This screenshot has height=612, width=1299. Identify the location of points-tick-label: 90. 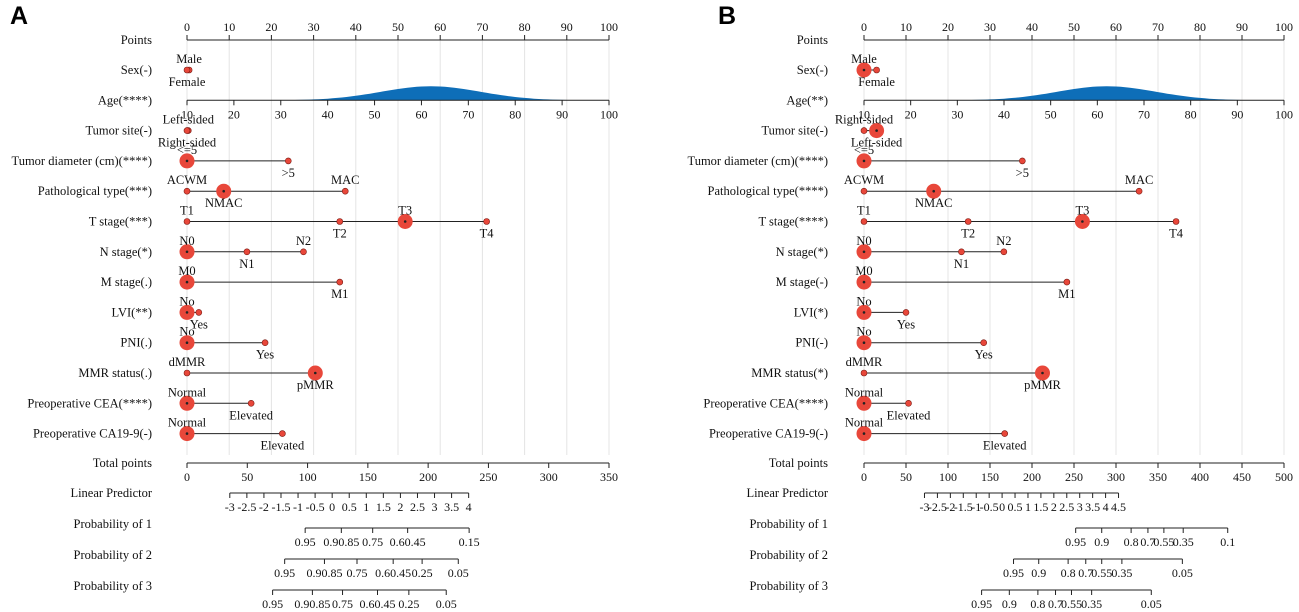
(567, 27).